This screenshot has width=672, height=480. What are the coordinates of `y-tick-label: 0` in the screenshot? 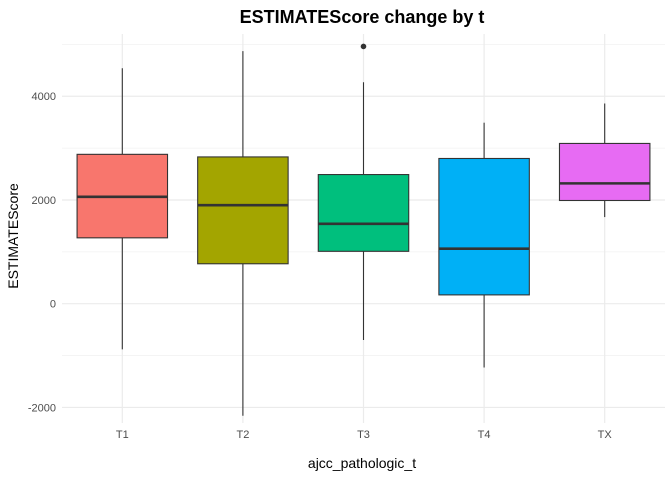 It's located at (53, 305).